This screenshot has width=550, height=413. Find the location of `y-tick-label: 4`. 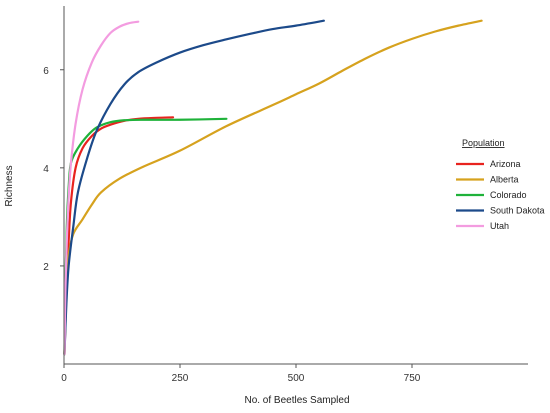

y-tick-label: 4 is located at coordinates (46, 169).